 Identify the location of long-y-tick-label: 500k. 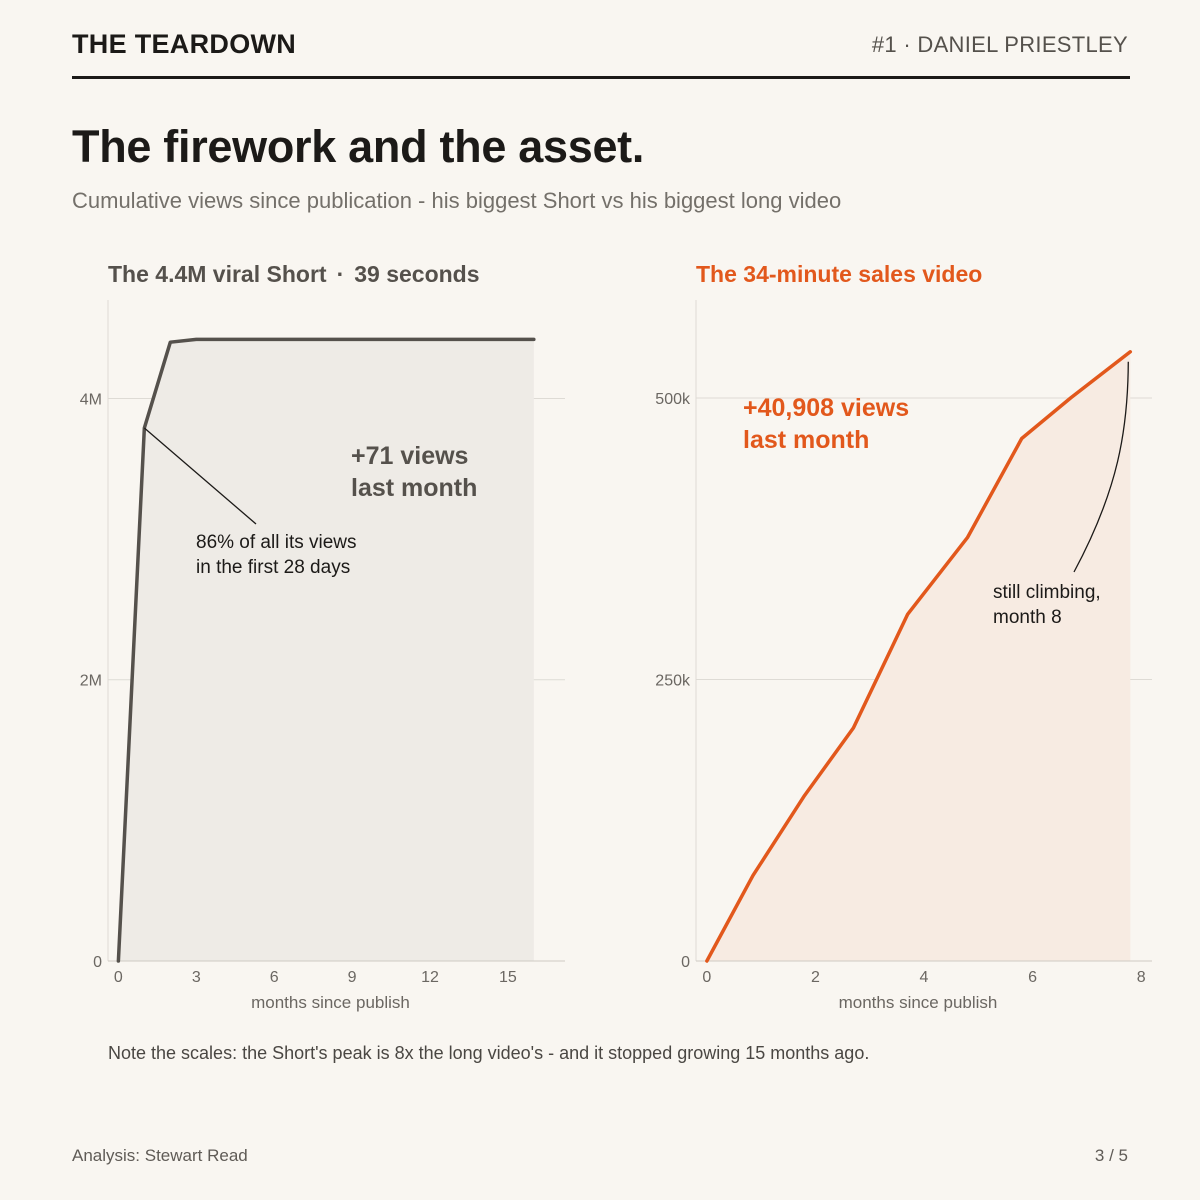
(673, 399).